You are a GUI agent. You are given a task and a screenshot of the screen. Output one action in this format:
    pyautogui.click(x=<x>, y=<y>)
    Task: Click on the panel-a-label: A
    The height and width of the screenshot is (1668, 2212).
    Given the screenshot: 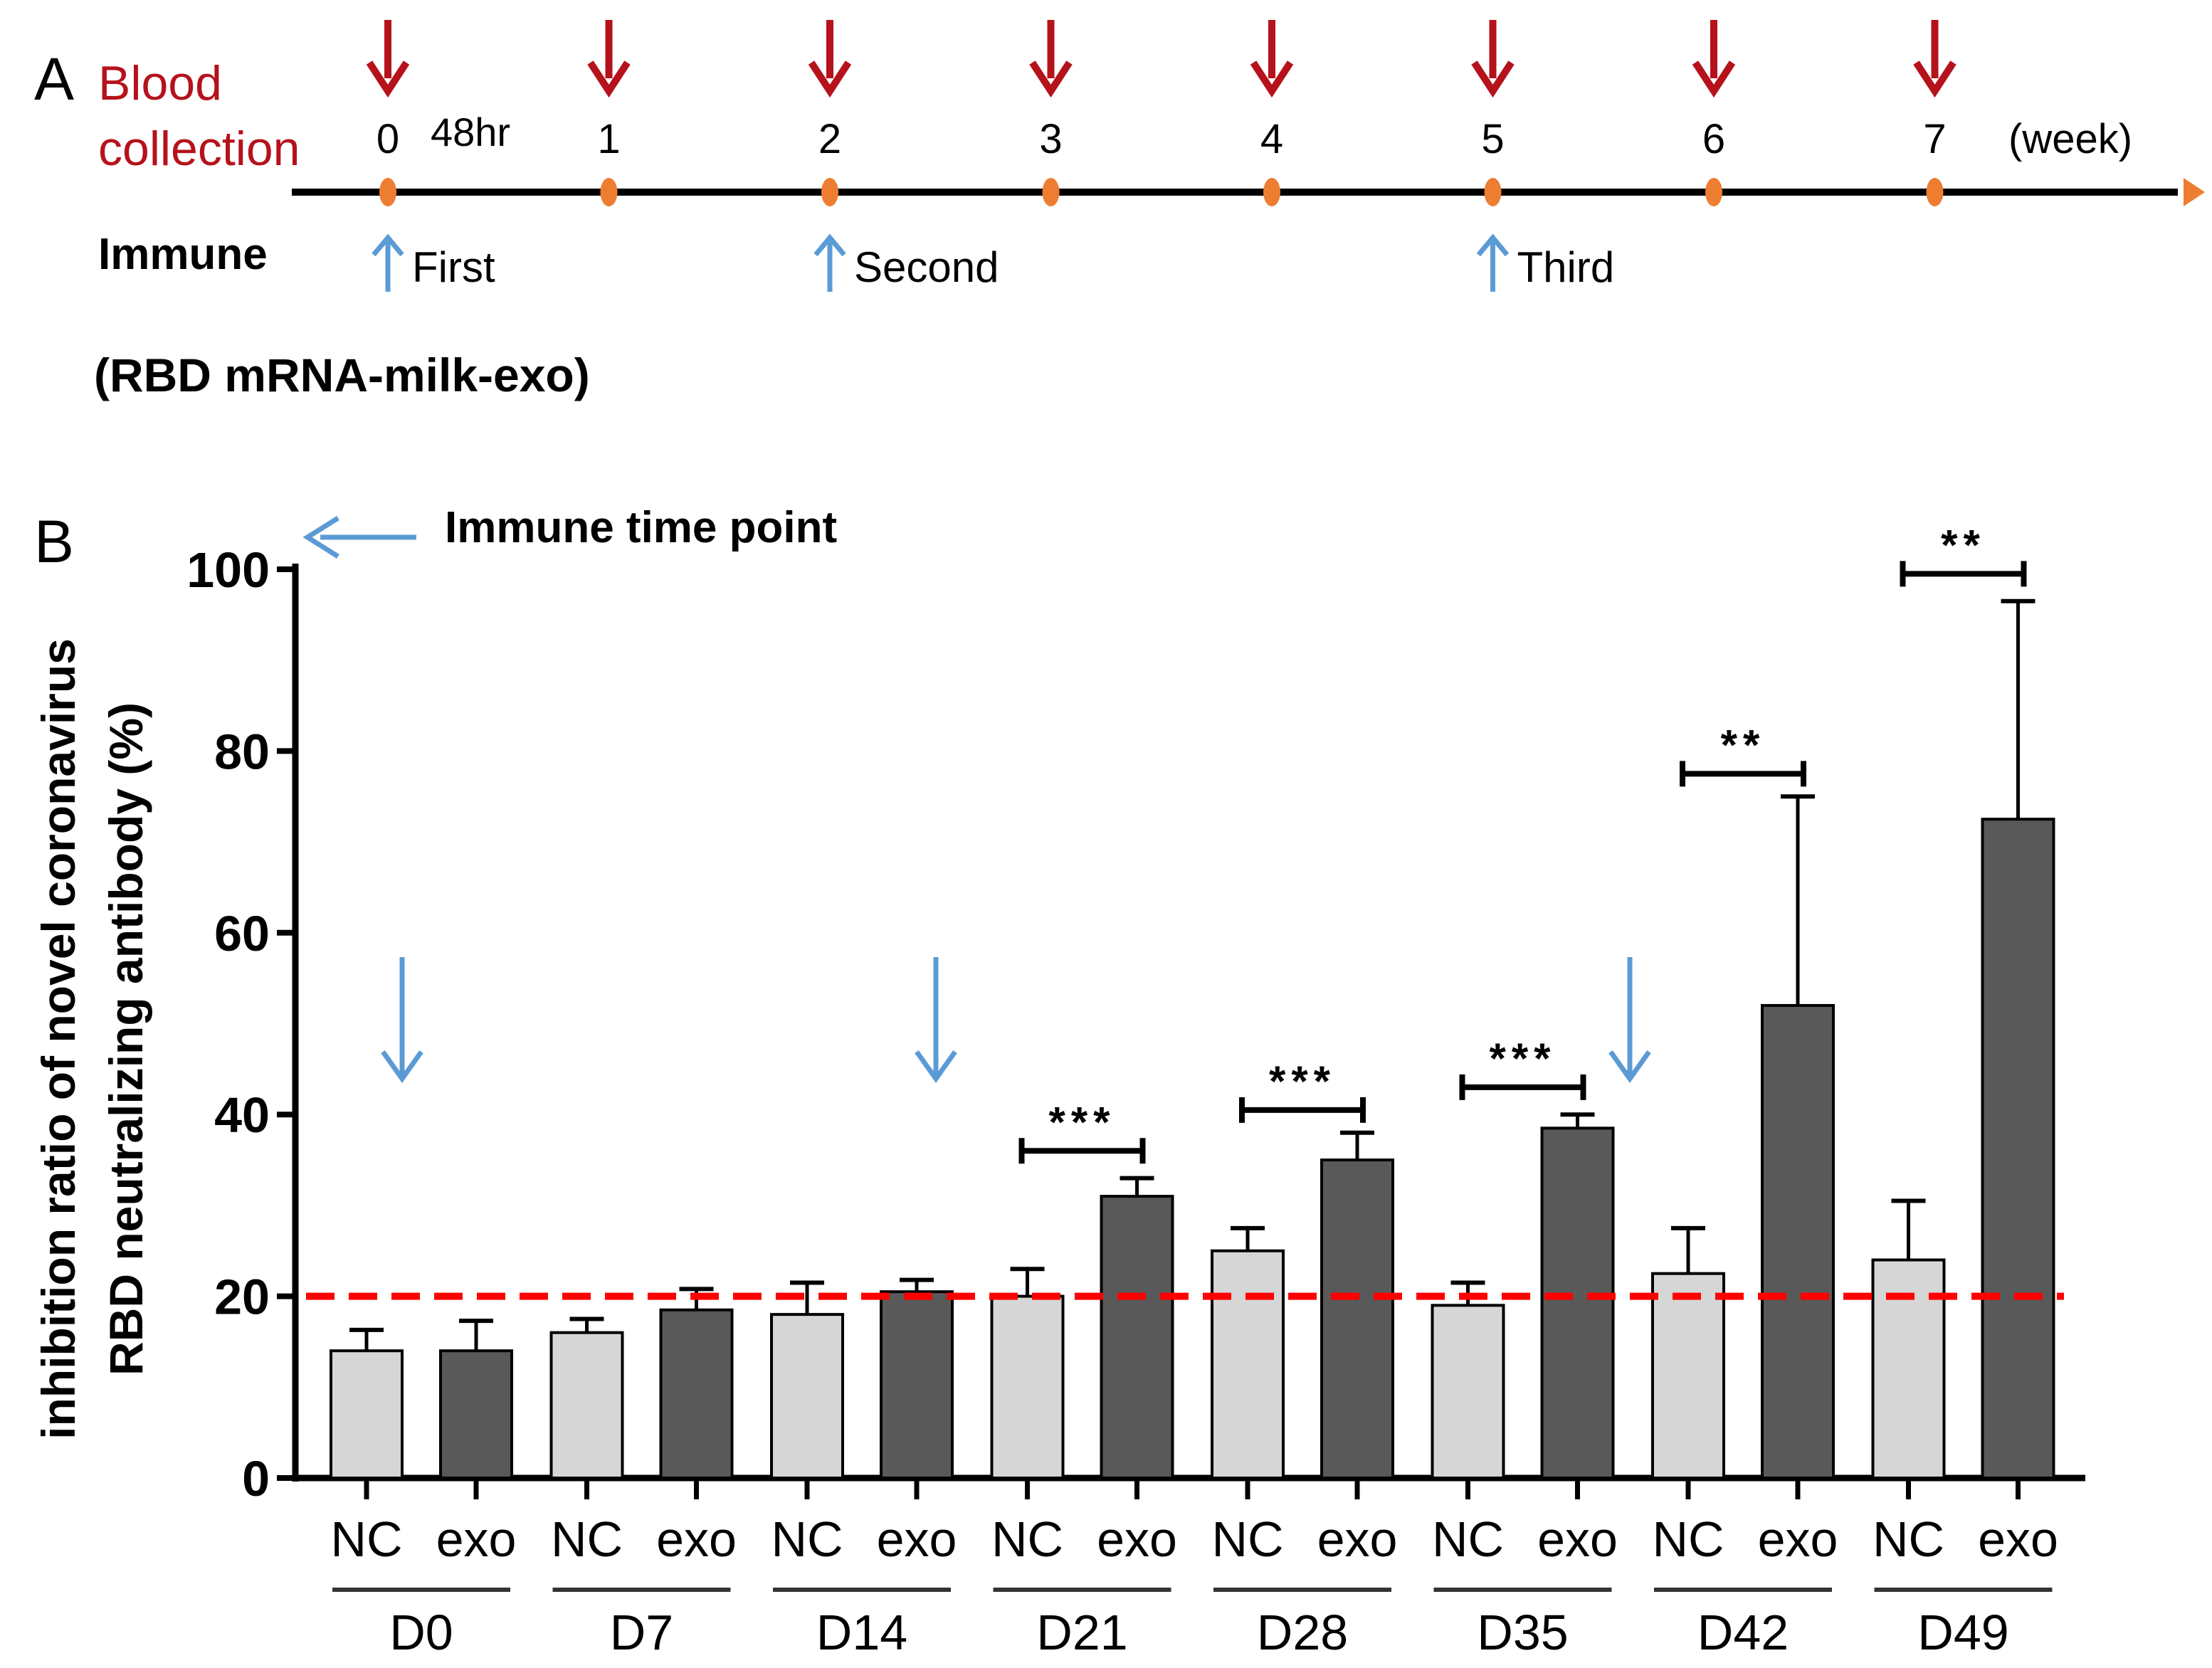 What is the action you would take?
    pyautogui.click(x=54, y=79)
    